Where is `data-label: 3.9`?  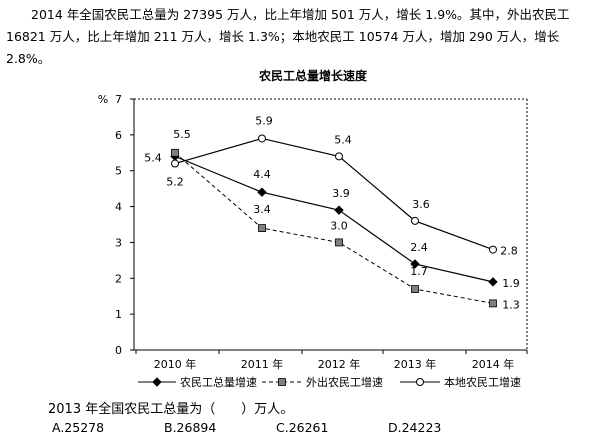 data-label: 3.9 is located at coordinates (341, 193).